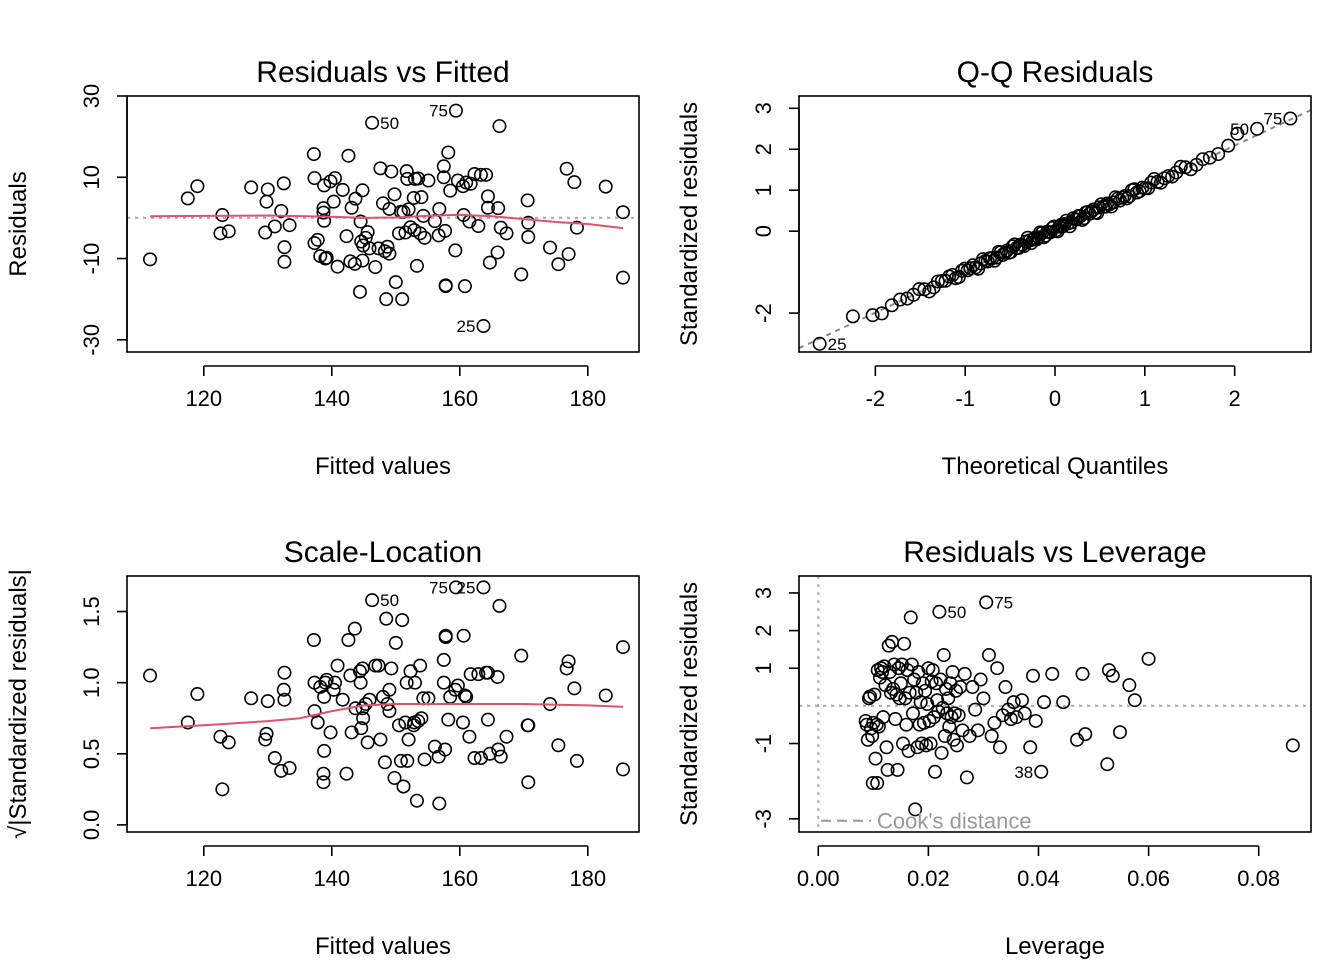 This screenshot has width=1344, height=960. I want to click on point-label: 25, so click(466, 587).